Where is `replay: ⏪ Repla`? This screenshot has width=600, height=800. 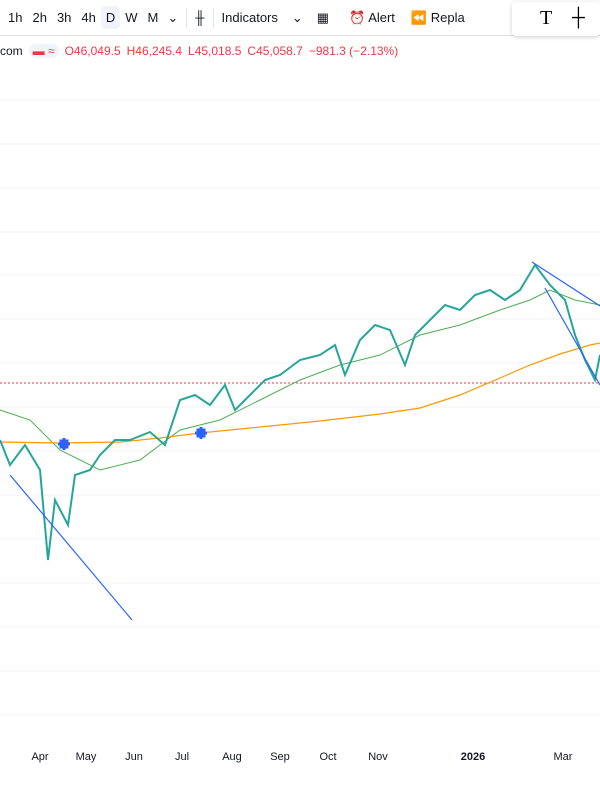 replay: ⏪ Repla is located at coordinates (437, 17).